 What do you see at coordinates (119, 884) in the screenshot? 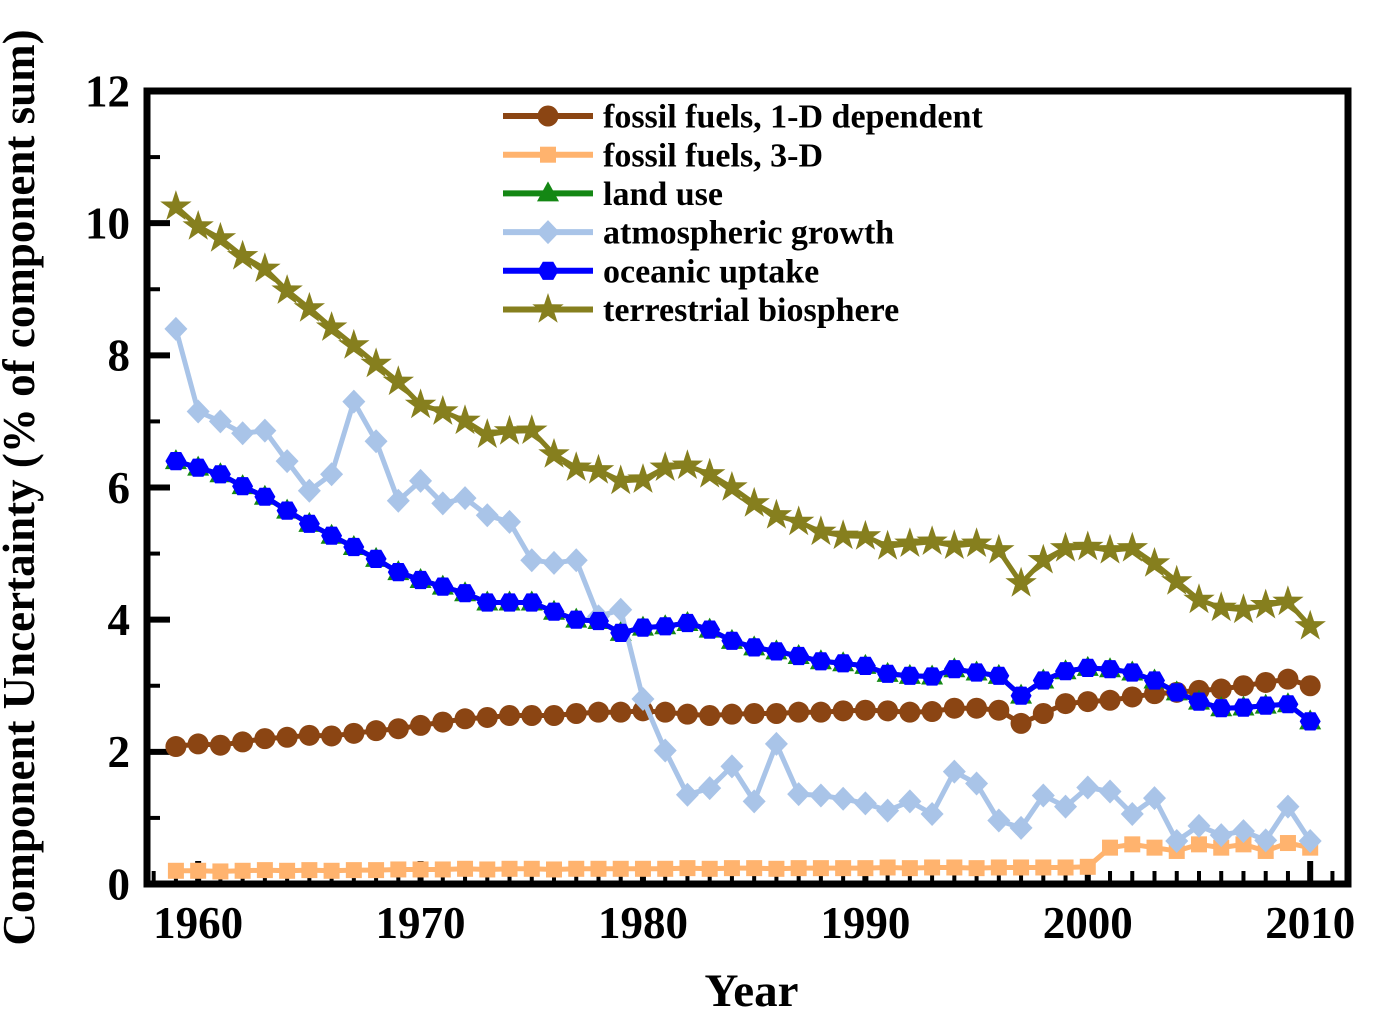
I see `y-tick-label-0: 0` at bounding box center [119, 884].